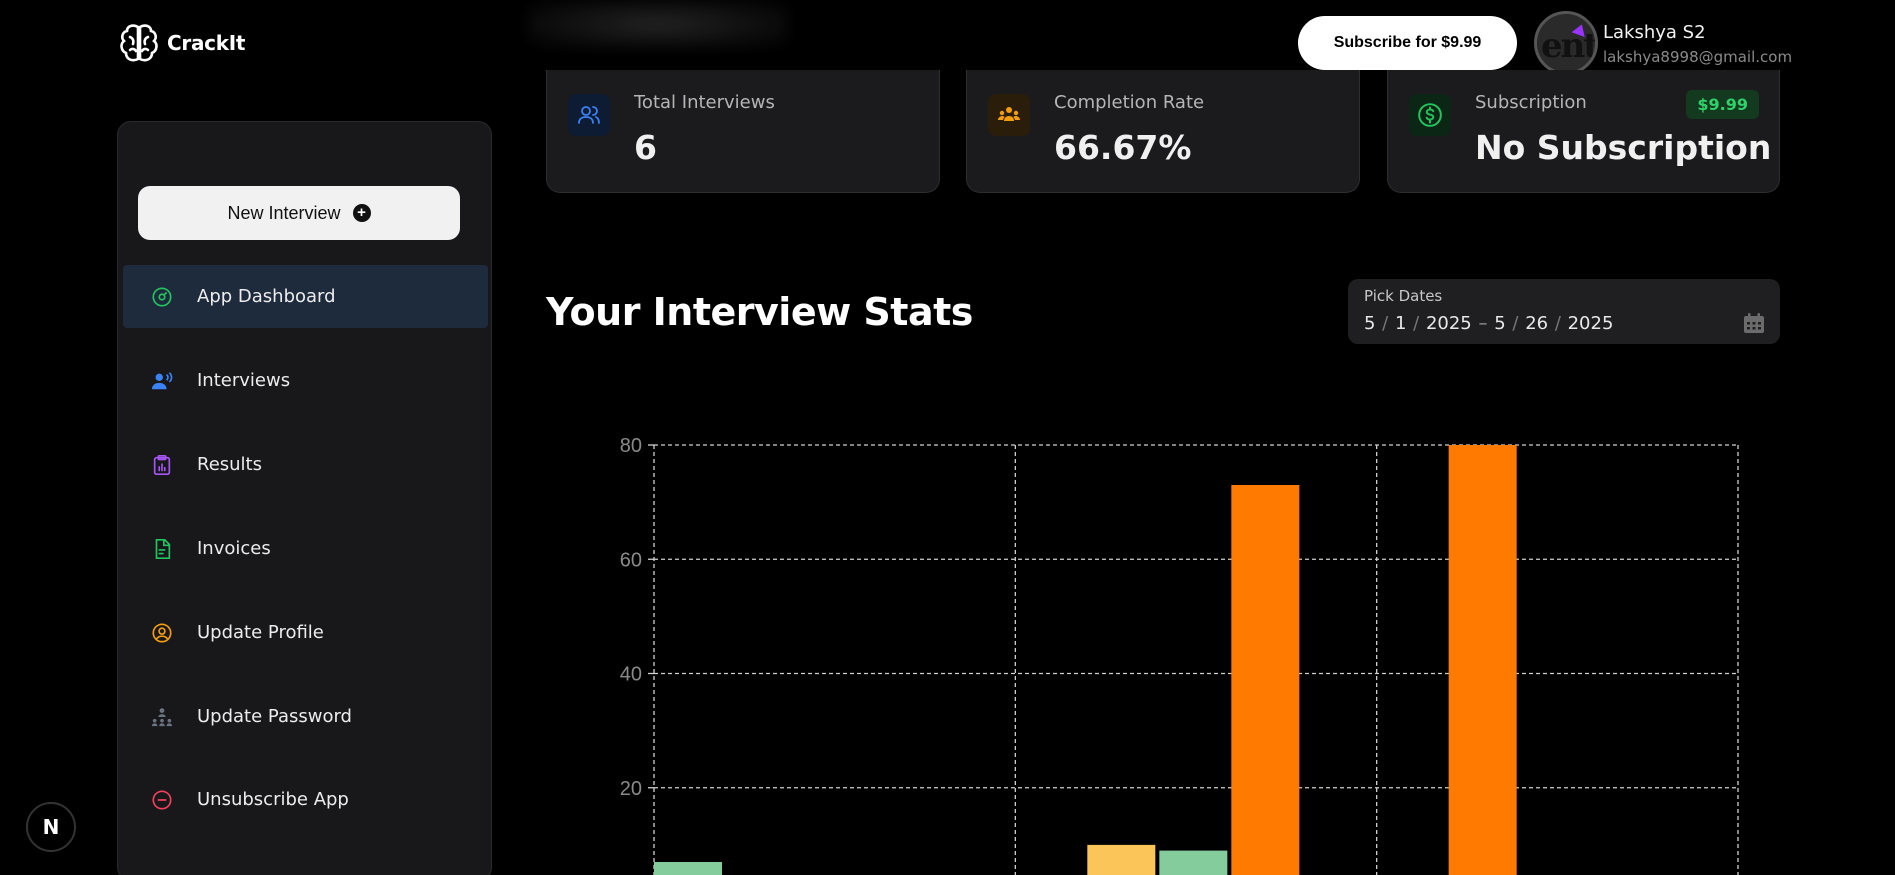 Image resolution: width=1895 pixels, height=875 pixels. Describe the element at coordinates (1722, 104) in the screenshot. I see `price-badge: $9.99` at that location.